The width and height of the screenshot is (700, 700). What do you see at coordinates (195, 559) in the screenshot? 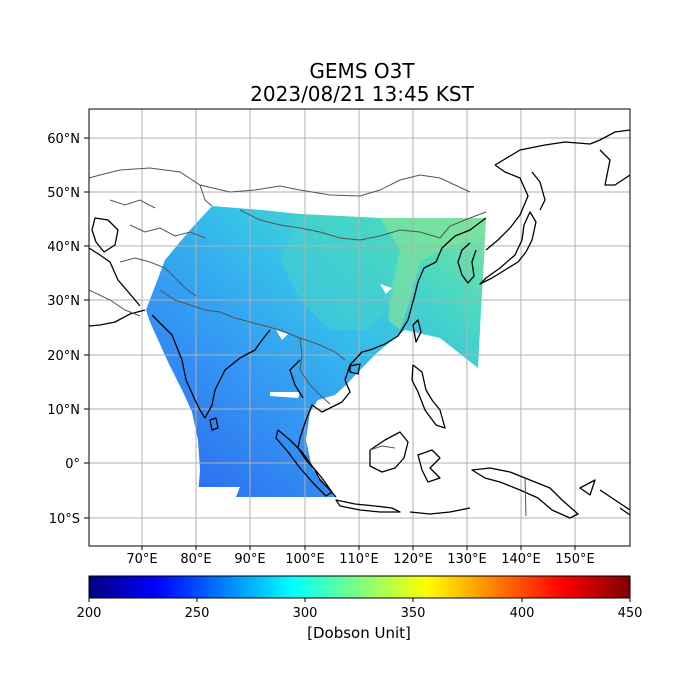
I see `lon-tick-80e: 80°E` at bounding box center [195, 559].